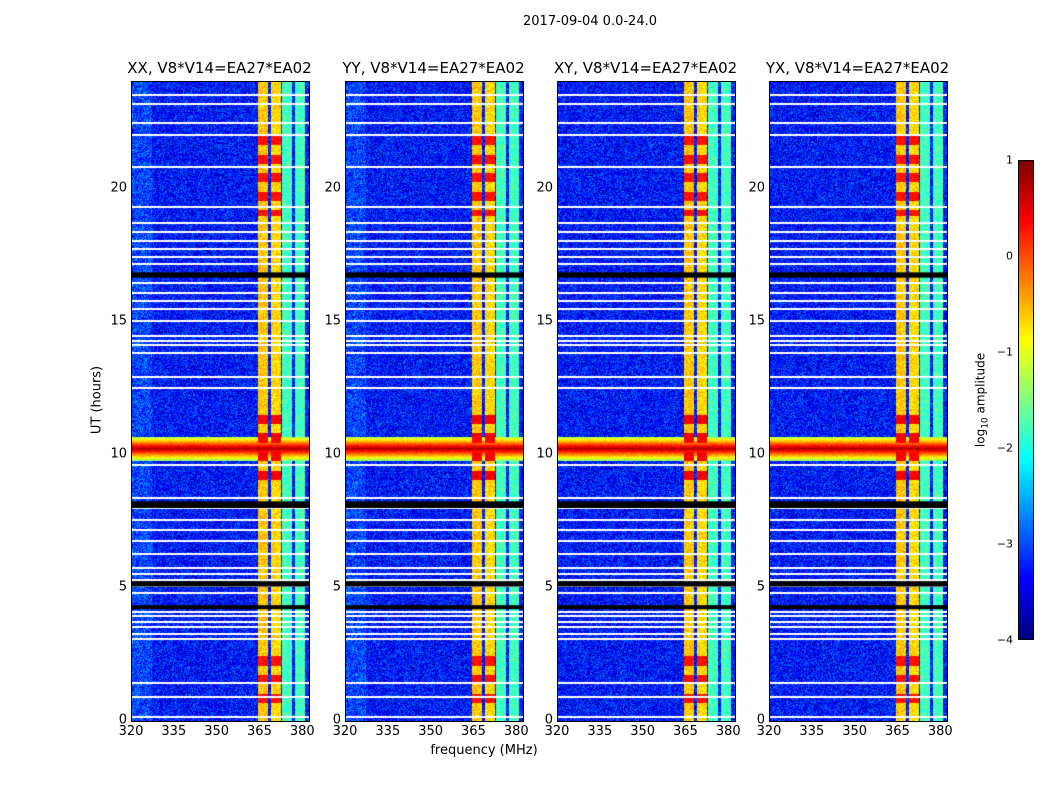  What do you see at coordinates (645, 68) in the screenshot?
I see `panel-title-xy: XY, V8*V14=EA27*EA02` at bounding box center [645, 68].